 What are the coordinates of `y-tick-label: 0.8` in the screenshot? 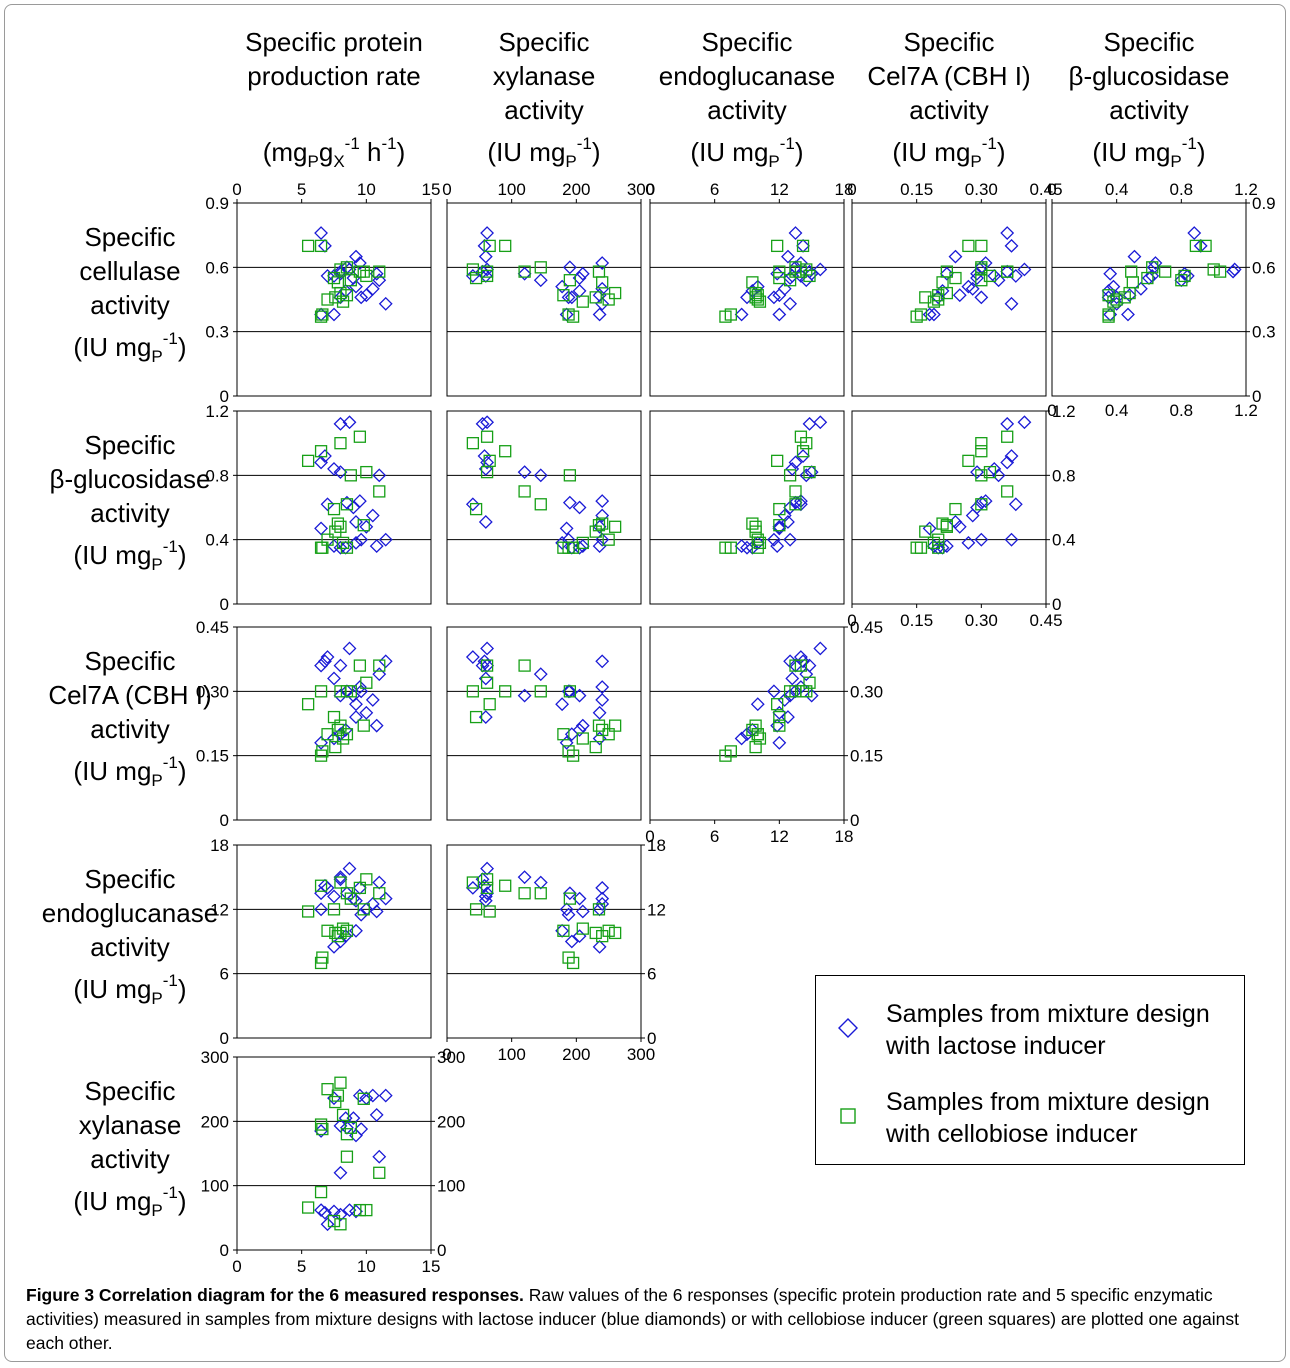 It's located at (217, 475).